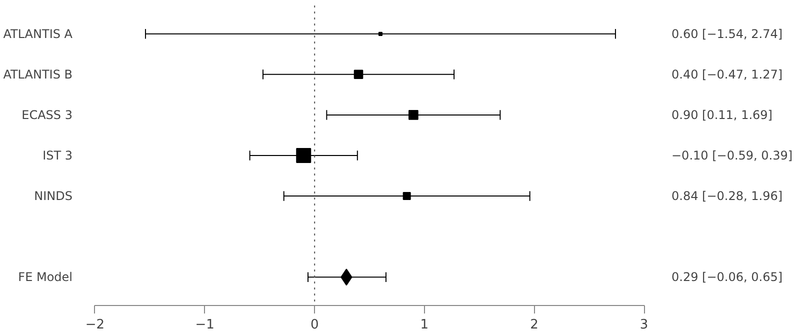 Image resolution: width=795 pixels, height=331 pixels. I want to click on y-tick-label: NINDS, so click(53, 196).